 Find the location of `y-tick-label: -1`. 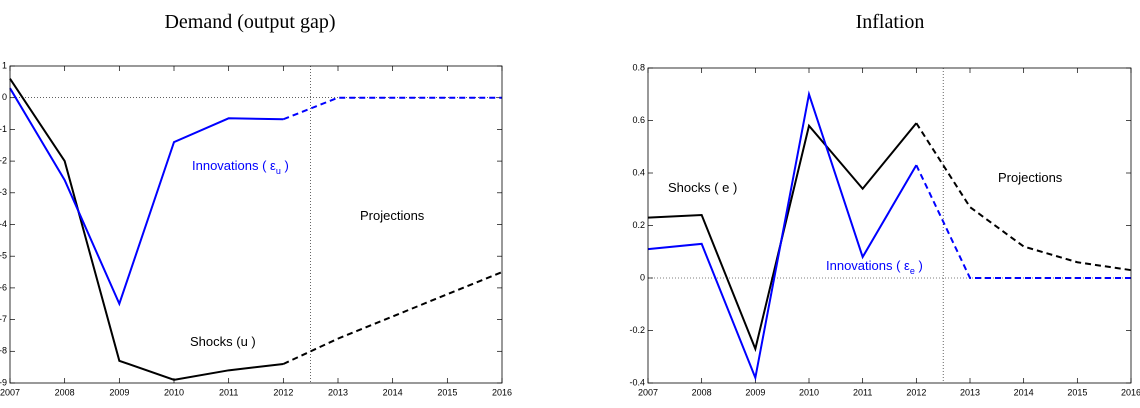

y-tick-label: -1 is located at coordinates (3, 129).